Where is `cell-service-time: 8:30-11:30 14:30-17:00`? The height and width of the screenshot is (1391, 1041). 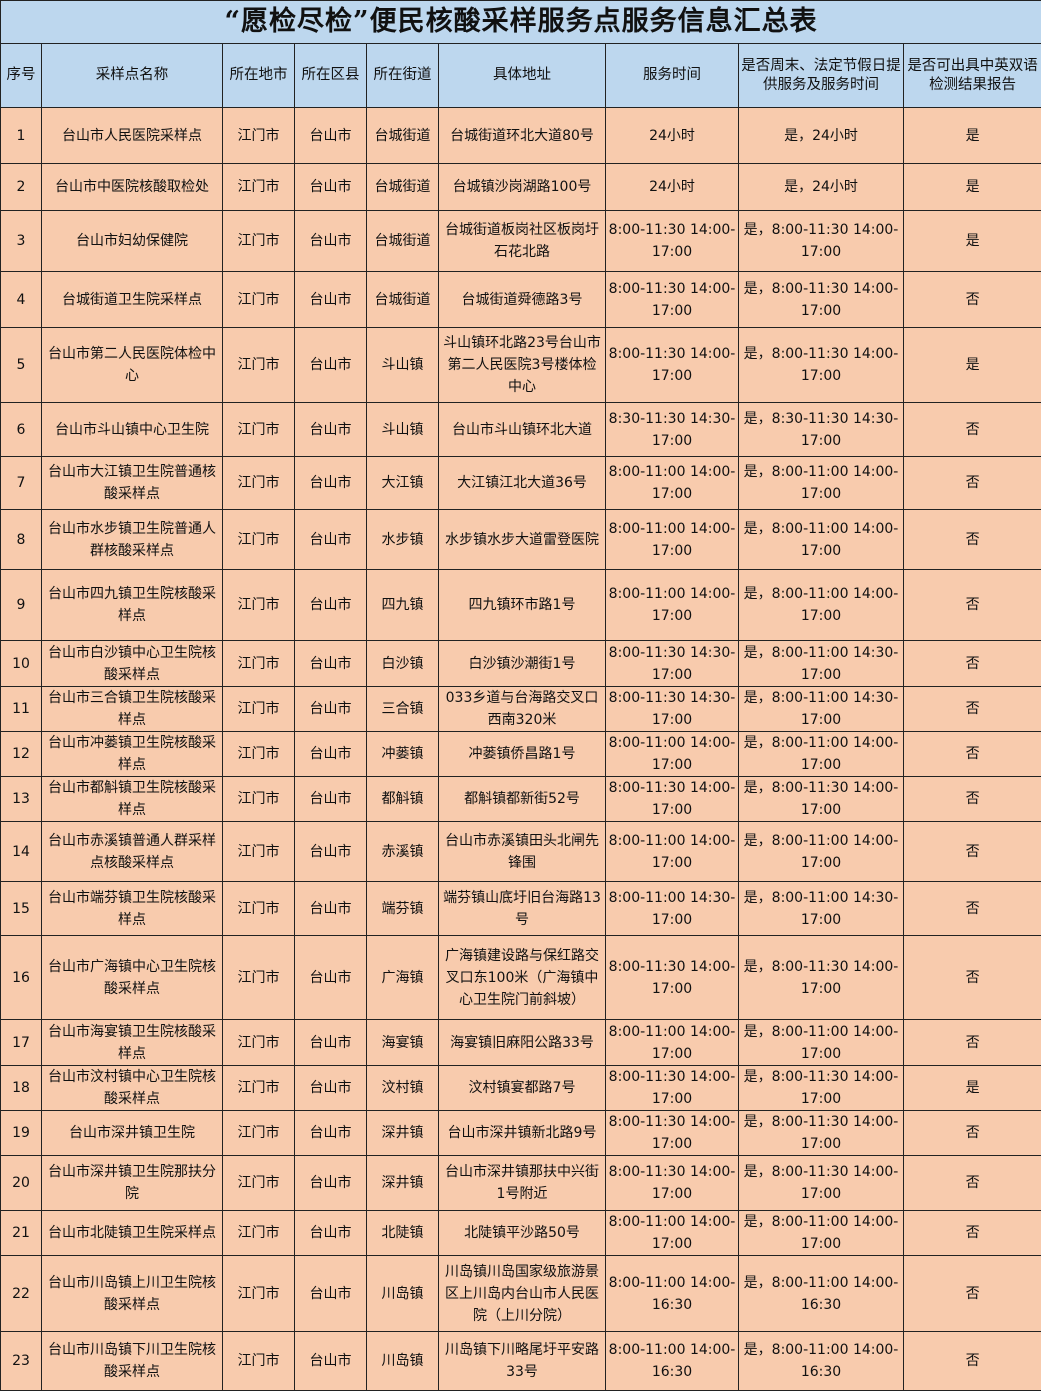
cell-service-time: 8:30-11:30 14:30-17:00 is located at coordinates (672, 430).